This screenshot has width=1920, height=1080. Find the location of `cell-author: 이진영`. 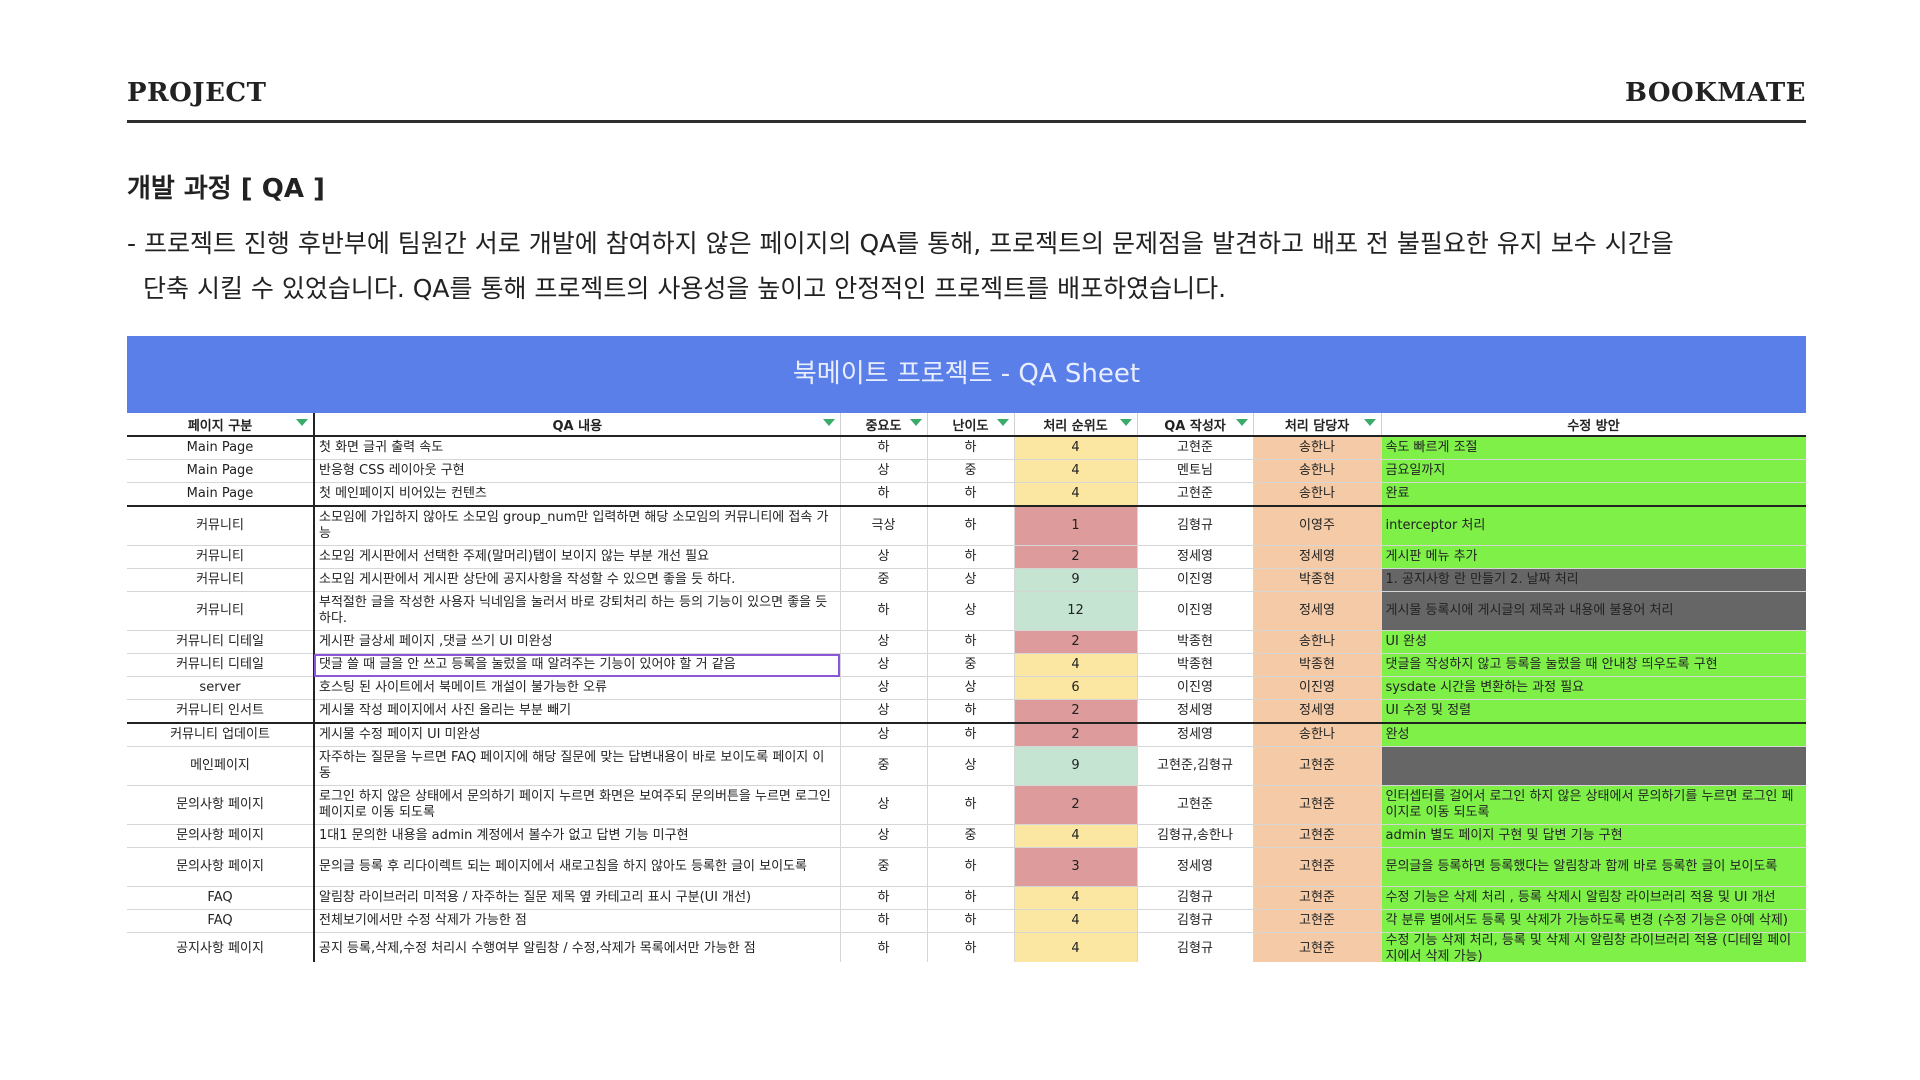

cell-author: 이진영 is located at coordinates (1195, 688).